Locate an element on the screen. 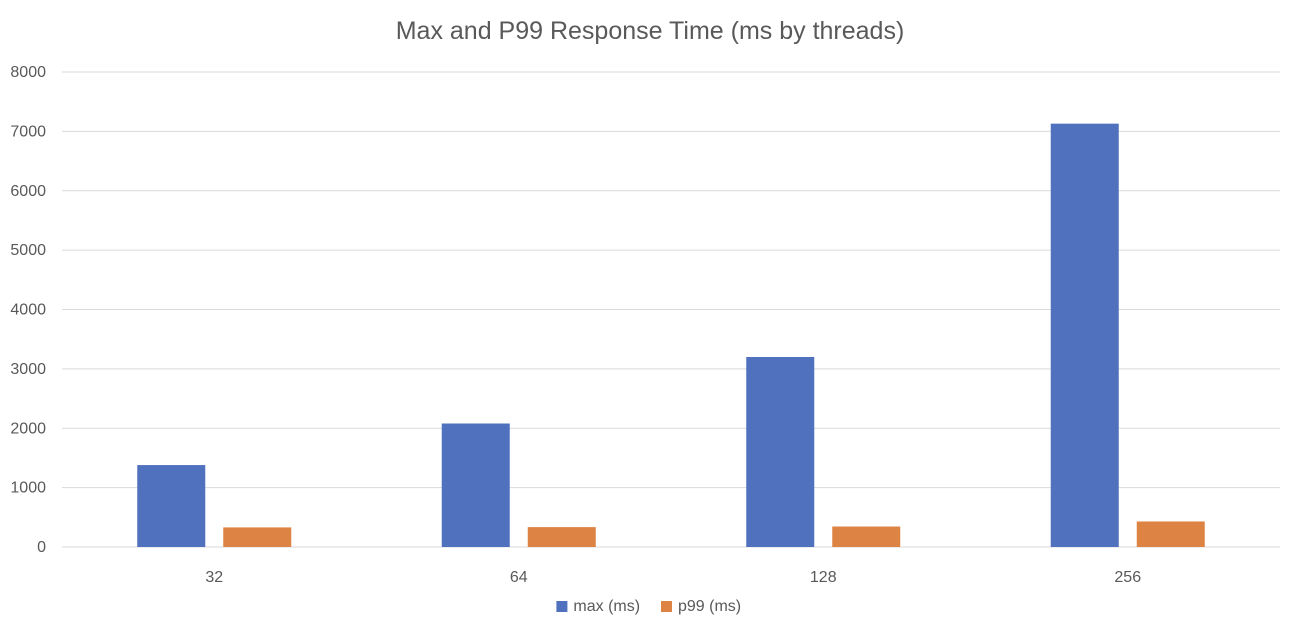  y-tick-label: 1000 is located at coordinates (28, 488).